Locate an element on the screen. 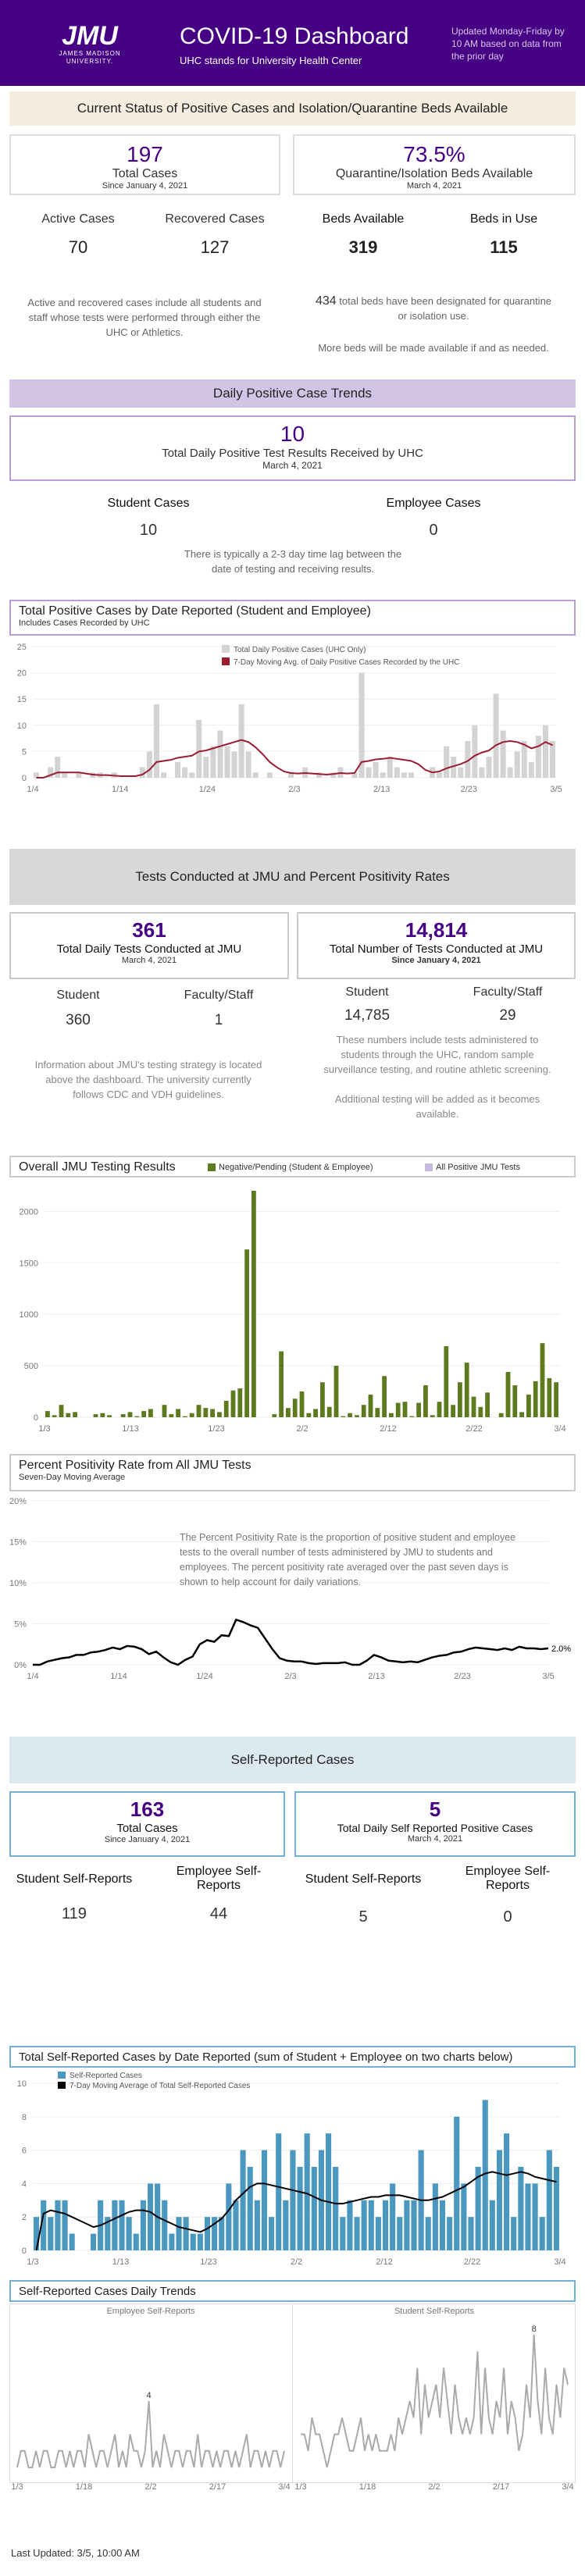 The image size is (585, 2576). jmu-logo: JMU JAMES MADISON UNIVERSITY. is located at coordinates (90, 44).